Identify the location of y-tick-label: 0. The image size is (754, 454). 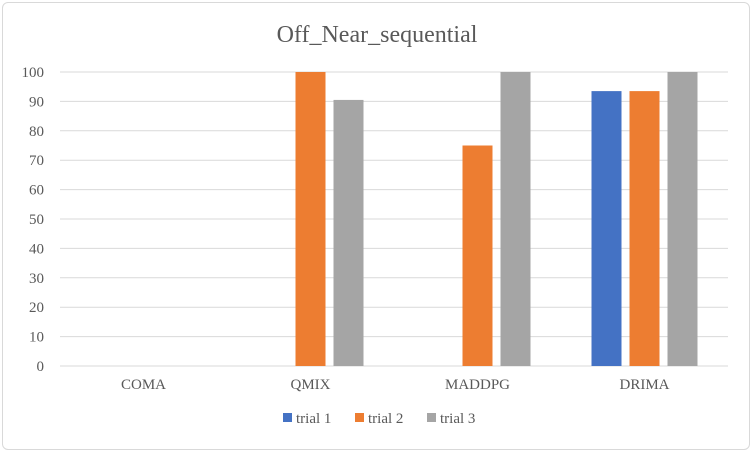
(41, 367).